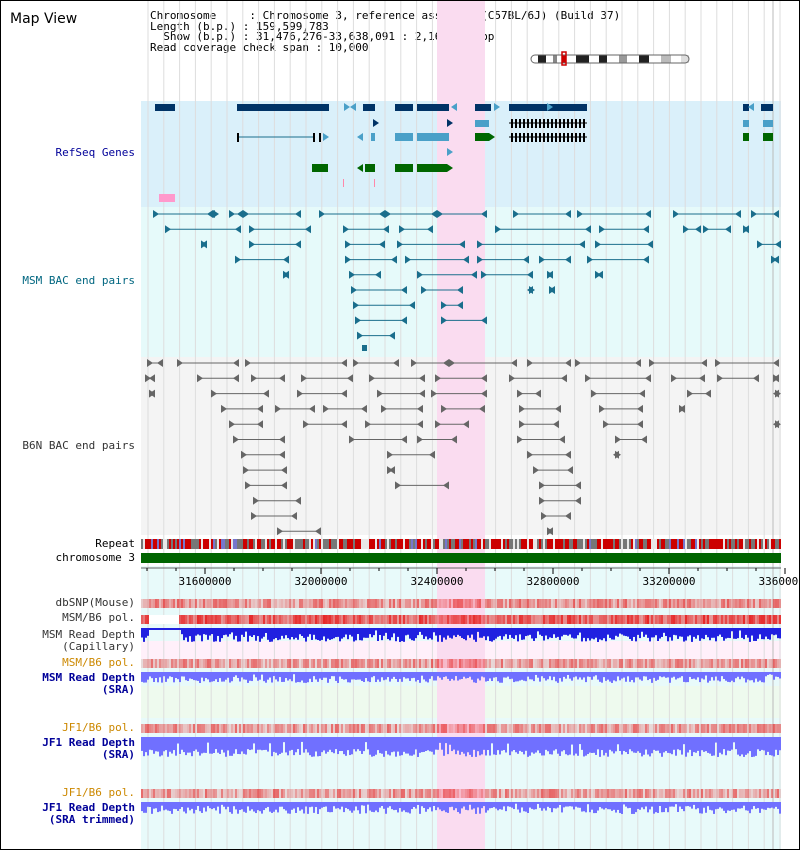 This screenshot has width=800, height=850. I want to click on msm-b6-pol-sra-label: MSM/B6 pol., so click(98, 662).